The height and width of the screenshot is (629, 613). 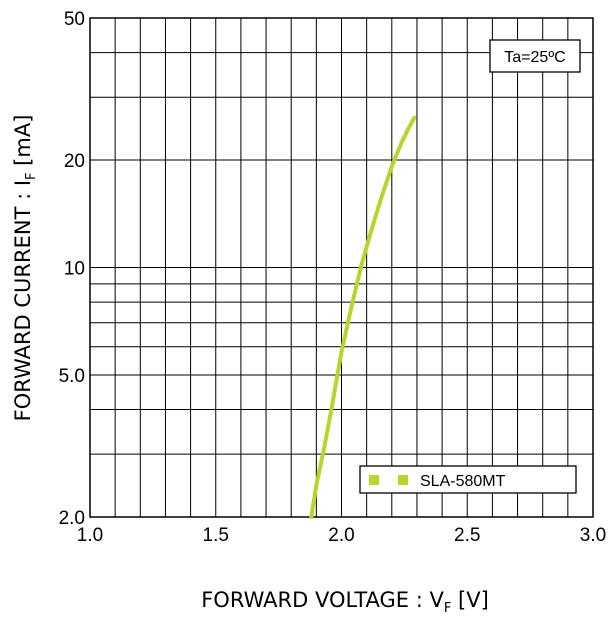 I want to click on y-axis-title: FORWARD CURRENT : IF [mA], so click(x=25, y=268).